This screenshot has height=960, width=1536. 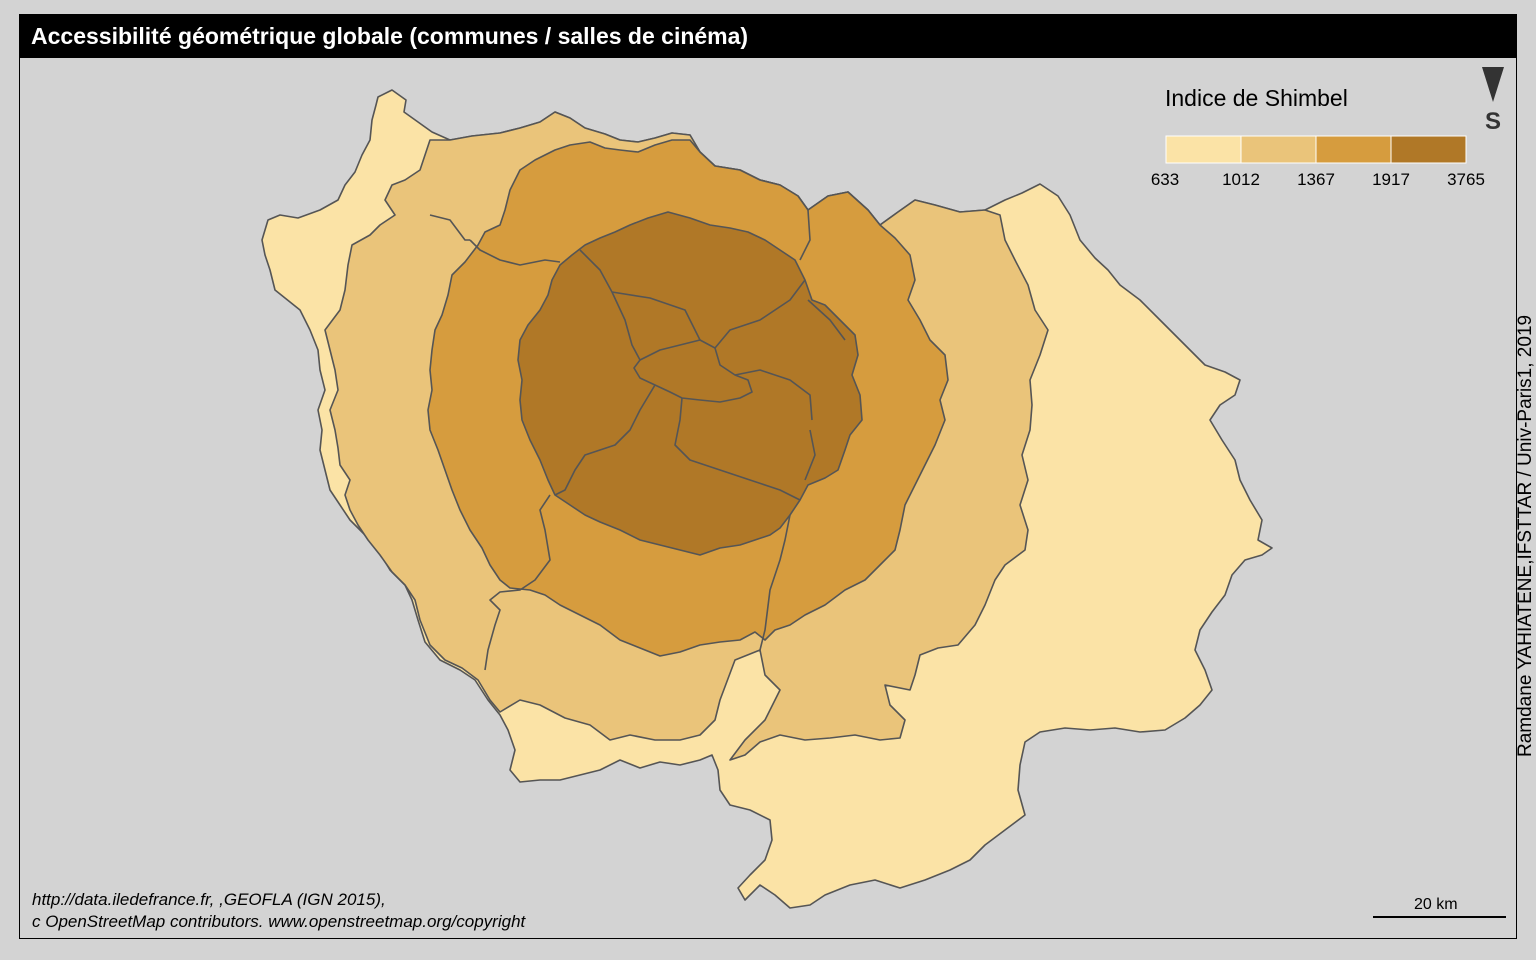 What do you see at coordinates (693, 371) in the screenshot?
I see `paris-boundary` at bounding box center [693, 371].